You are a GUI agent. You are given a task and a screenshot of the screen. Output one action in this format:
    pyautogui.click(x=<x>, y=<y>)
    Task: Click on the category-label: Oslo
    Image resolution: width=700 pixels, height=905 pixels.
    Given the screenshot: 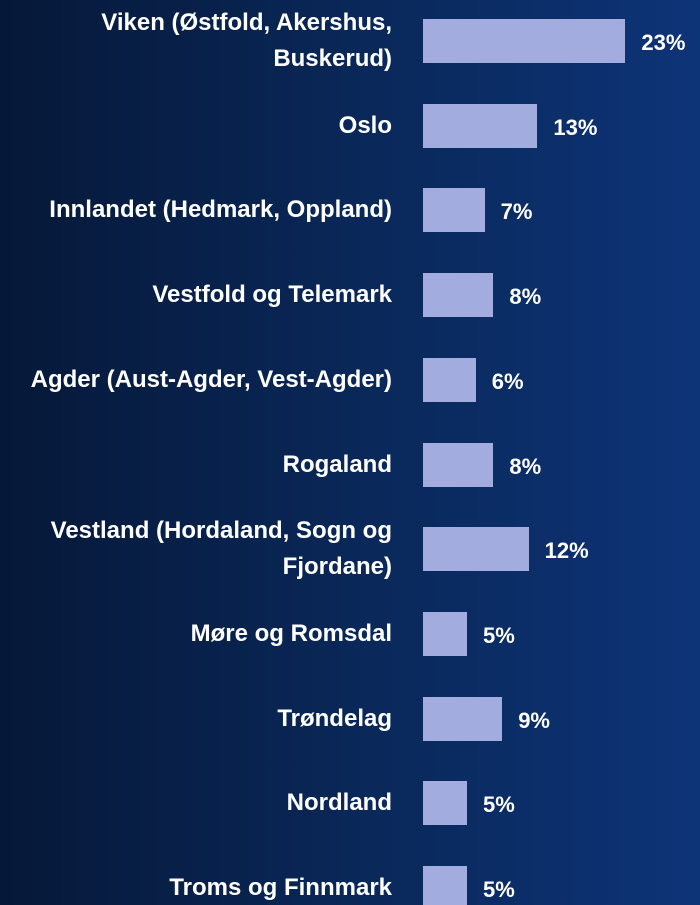 What is the action you would take?
    pyautogui.click(x=365, y=125)
    